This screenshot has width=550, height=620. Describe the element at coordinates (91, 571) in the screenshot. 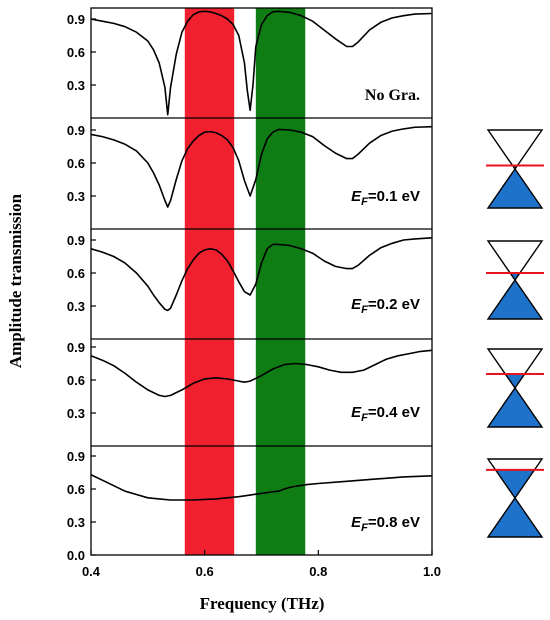

I see `x-tick-label: 0.4` at that location.